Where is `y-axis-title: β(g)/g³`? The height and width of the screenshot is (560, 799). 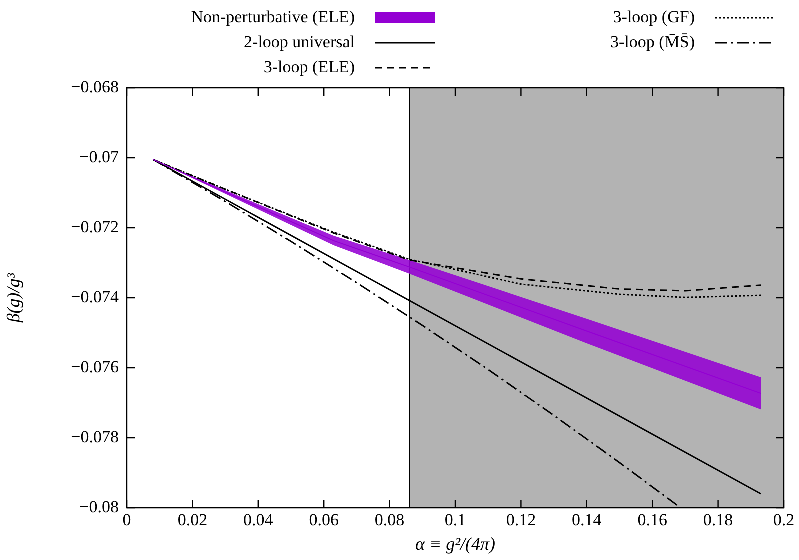 y-axis-title: β(g)/g³ is located at coordinates (14, 298).